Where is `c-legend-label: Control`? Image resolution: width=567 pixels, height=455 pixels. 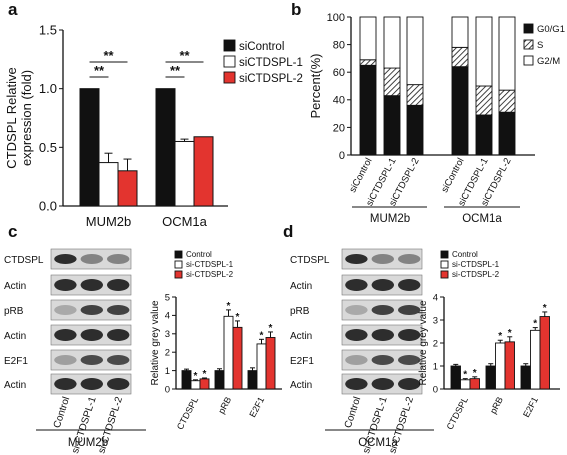 c-legend-label: Control is located at coordinates (199, 254).